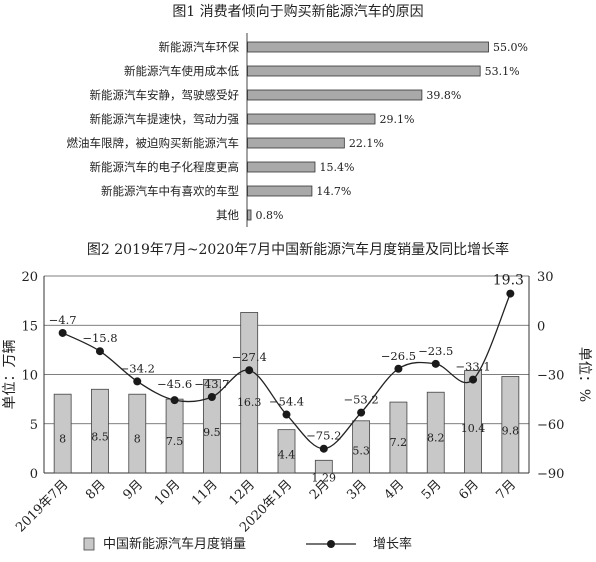 The width and height of the screenshot is (596, 562). What do you see at coordinates (29, 277) in the screenshot?
I see `chart2-y-tick-label: 20` at bounding box center [29, 277].